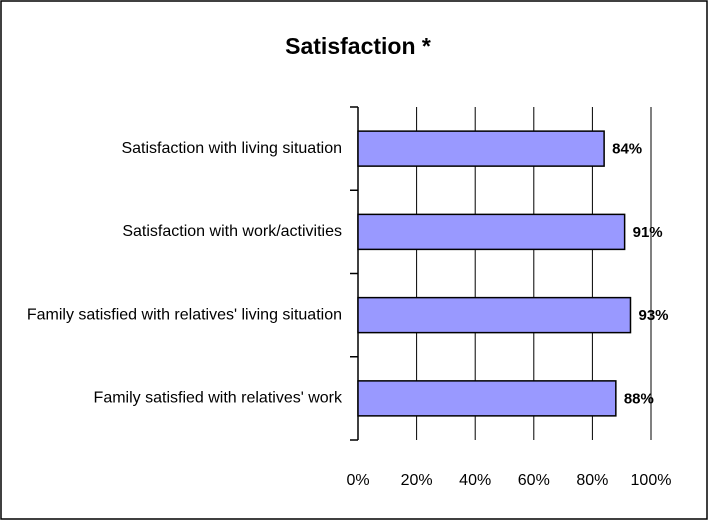 The width and height of the screenshot is (709, 526). Describe the element at coordinates (534, 480) in the screenshot. I see `x-tick-label: 60%` at that location.